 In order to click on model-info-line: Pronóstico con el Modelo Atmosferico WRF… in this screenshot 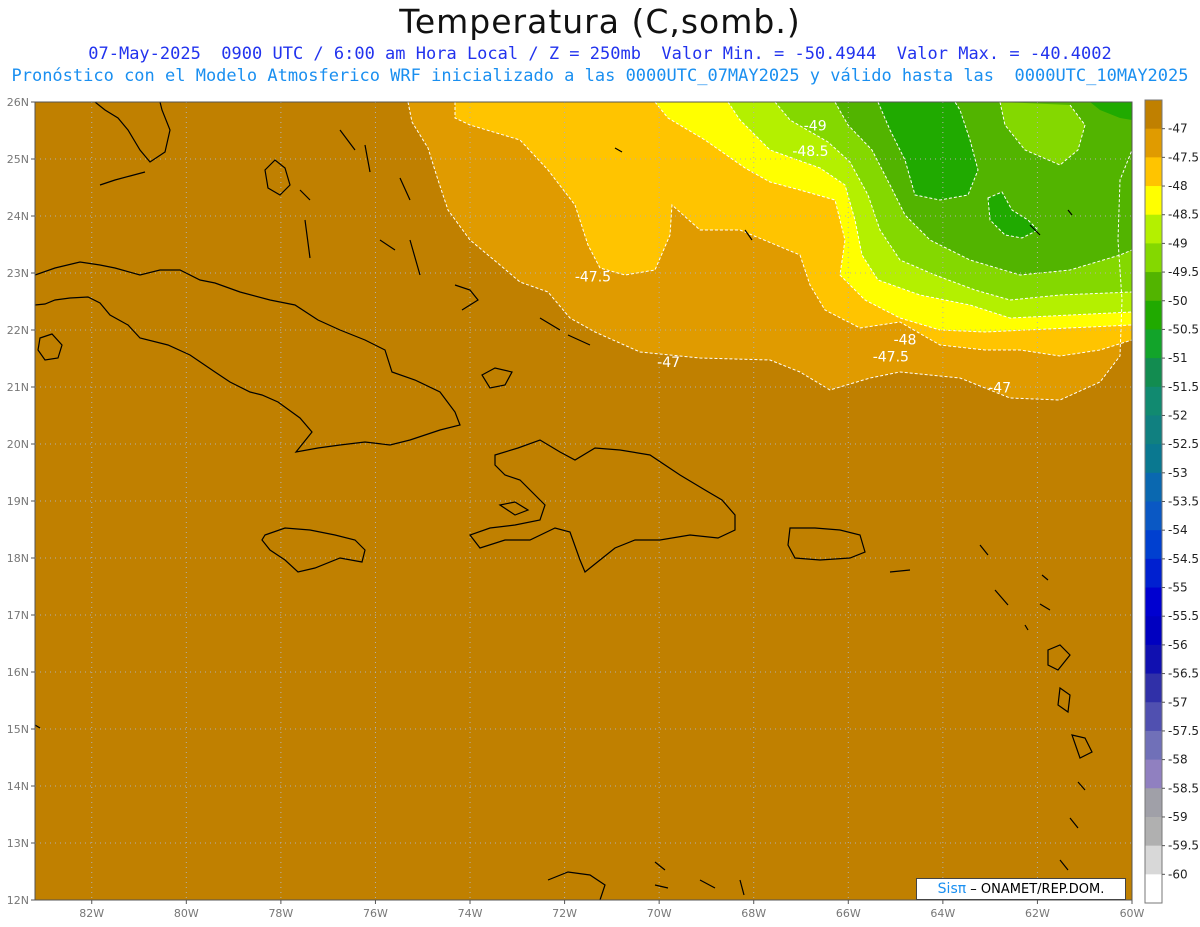, I will do `click(600, 76)`.